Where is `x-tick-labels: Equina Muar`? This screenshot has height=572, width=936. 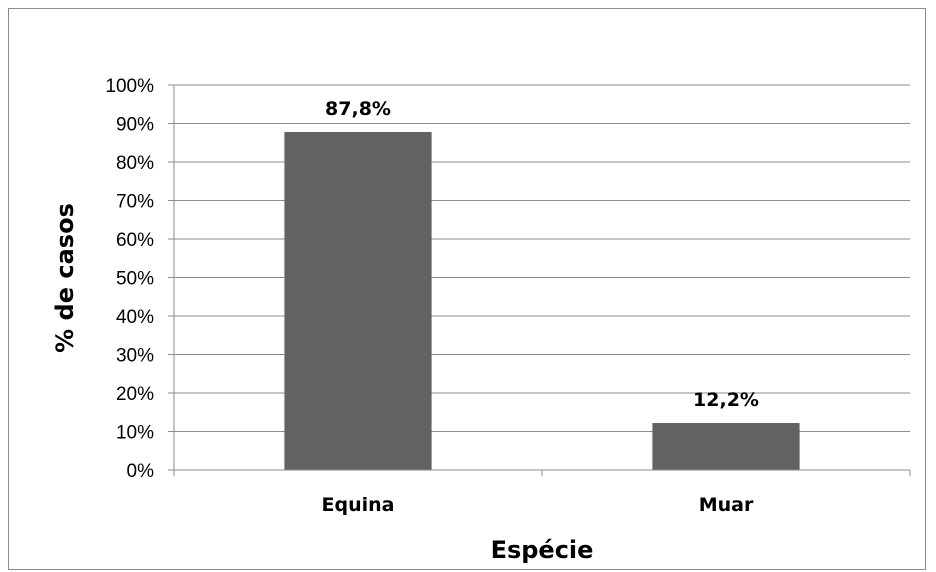
x-tick-labels: Equina Muar is located at coordinates (538, 505).